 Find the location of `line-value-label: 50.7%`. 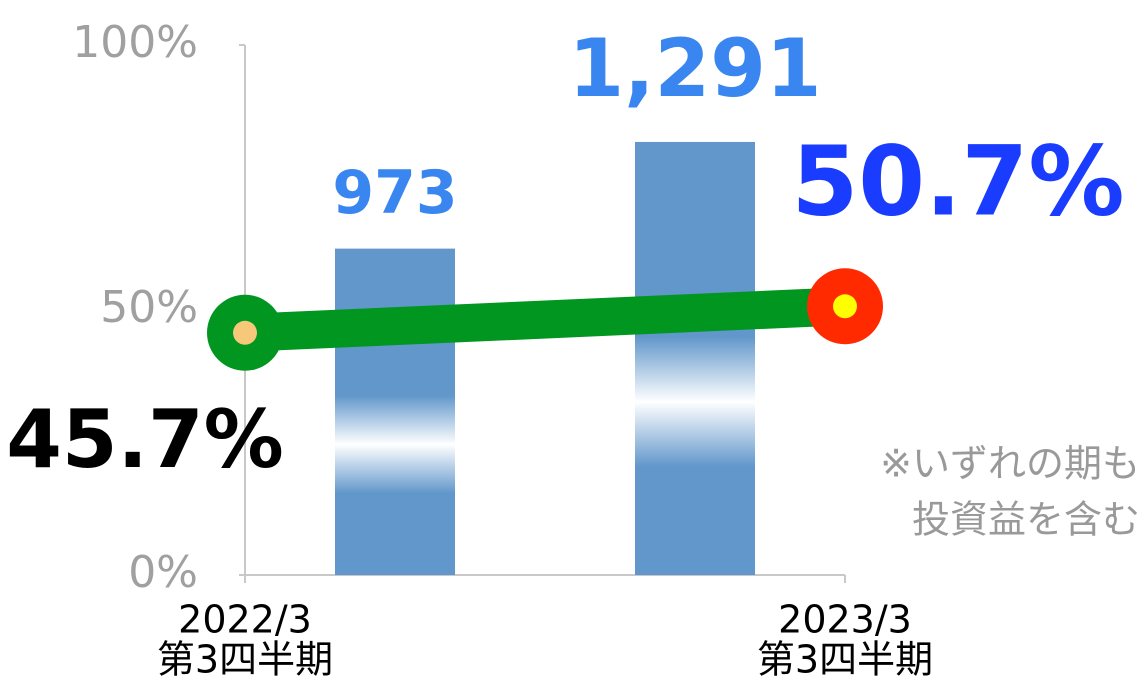

line-value-label: 50.7% is located at coordinates (957, 182).